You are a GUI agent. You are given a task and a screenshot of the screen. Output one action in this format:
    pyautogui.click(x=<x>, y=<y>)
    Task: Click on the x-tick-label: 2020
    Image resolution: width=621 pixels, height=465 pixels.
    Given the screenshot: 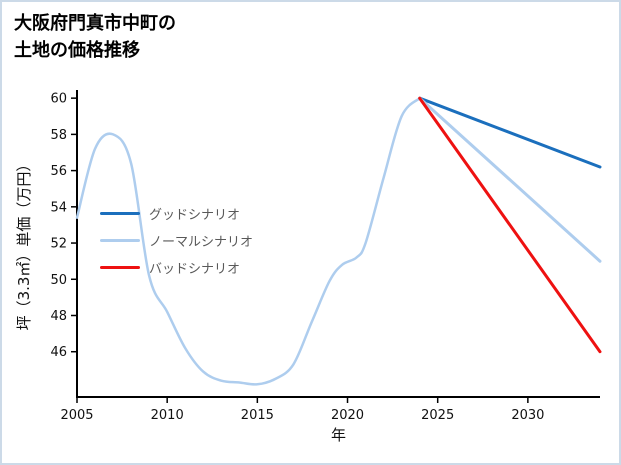 What is the action you would take?
    pyautogui.click(x=347, y=415)
    